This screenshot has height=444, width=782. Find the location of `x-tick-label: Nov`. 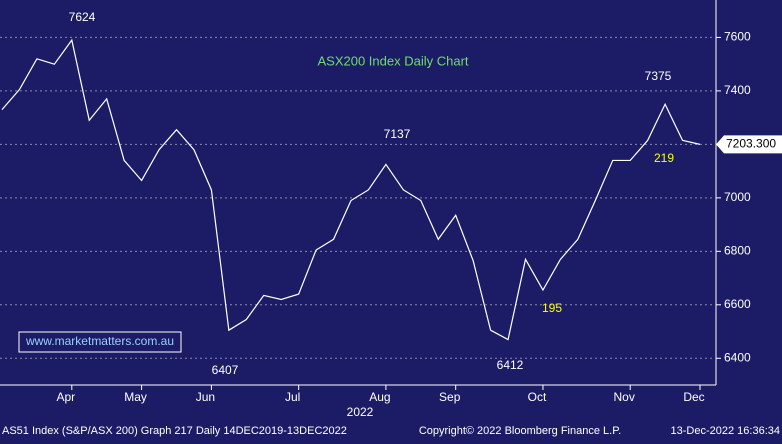

x-tick-label: Nov is located at coordinates (624, 397).